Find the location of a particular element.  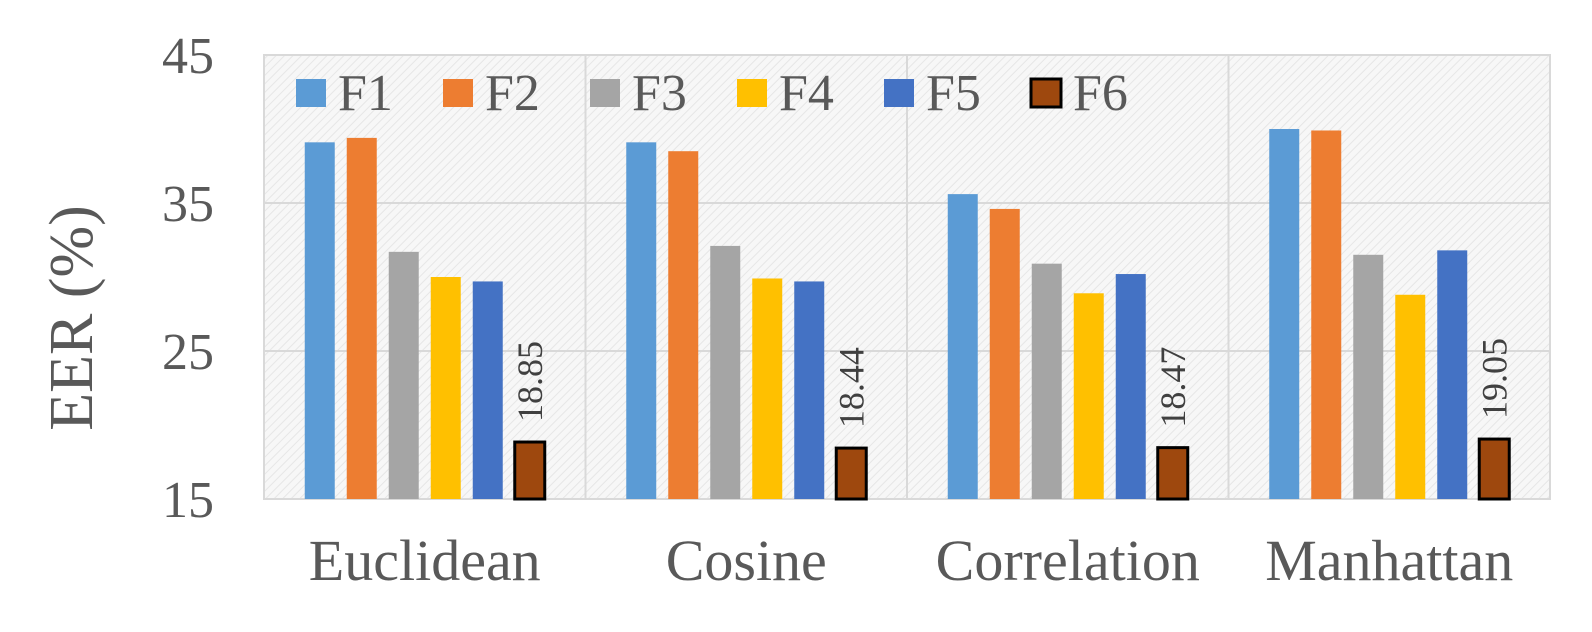

bar-f2-euclidean is located at coordinates (361, 318).